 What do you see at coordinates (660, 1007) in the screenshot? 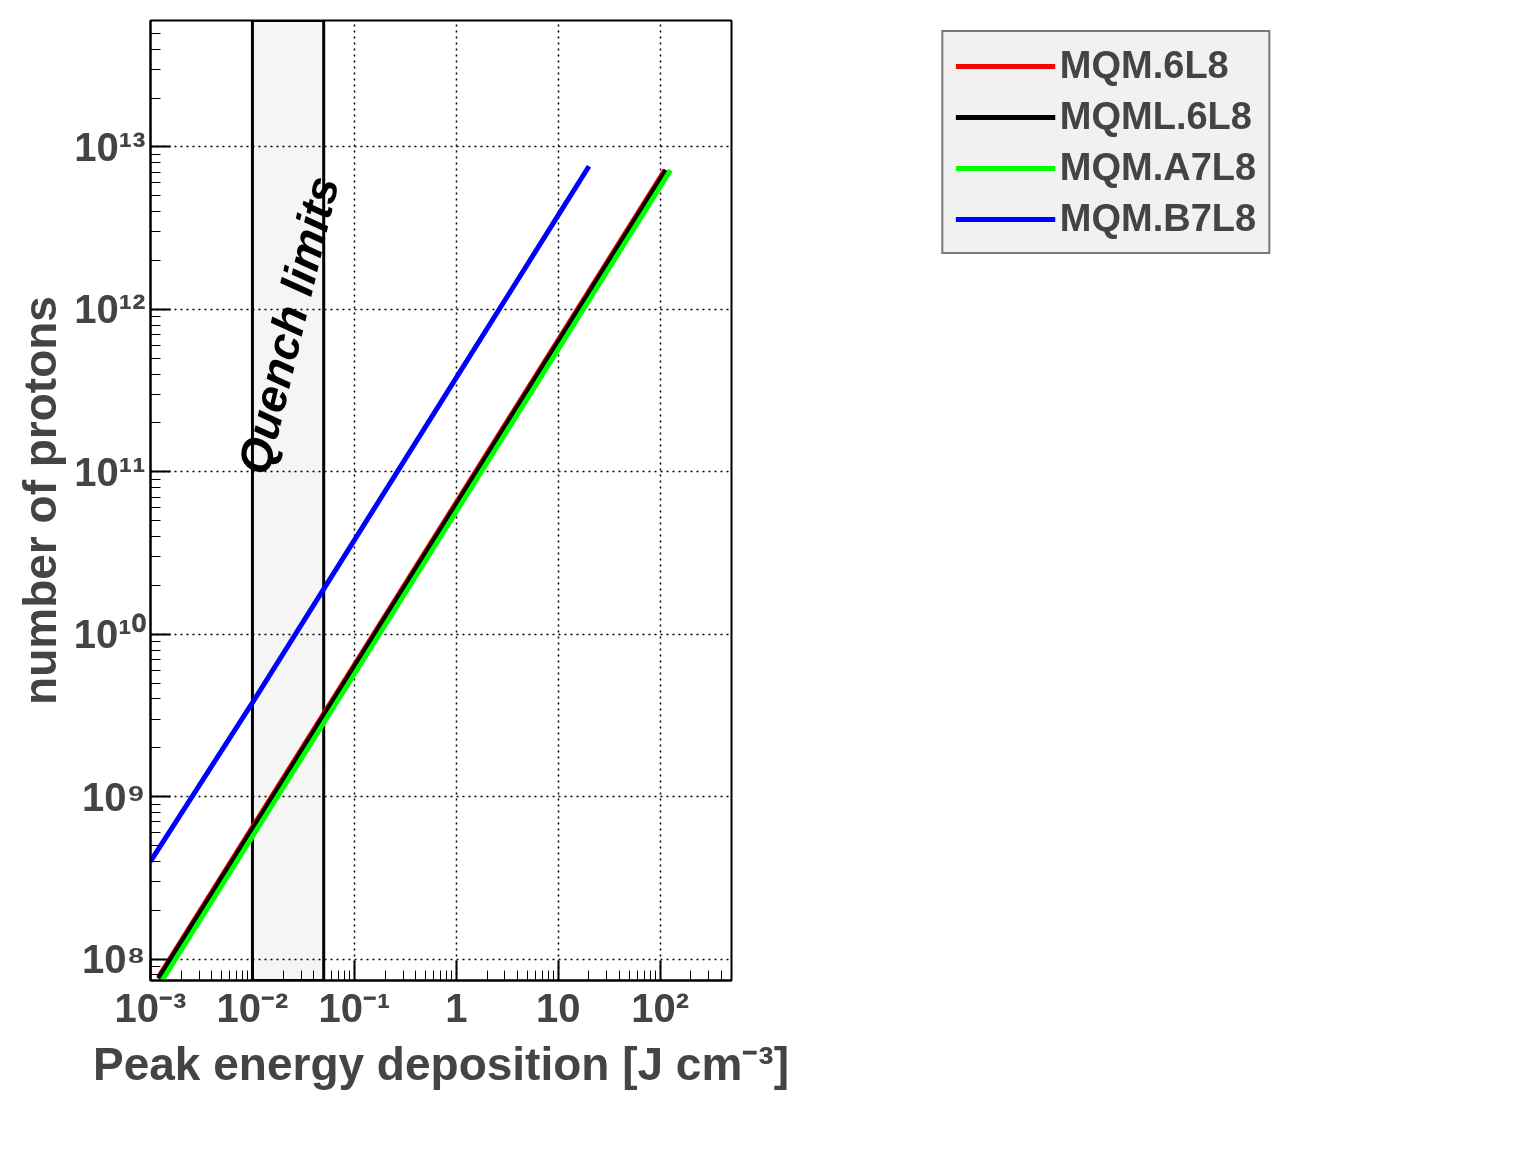
I see `x-tick-label: 10²` at bounding box center [660, 1007].